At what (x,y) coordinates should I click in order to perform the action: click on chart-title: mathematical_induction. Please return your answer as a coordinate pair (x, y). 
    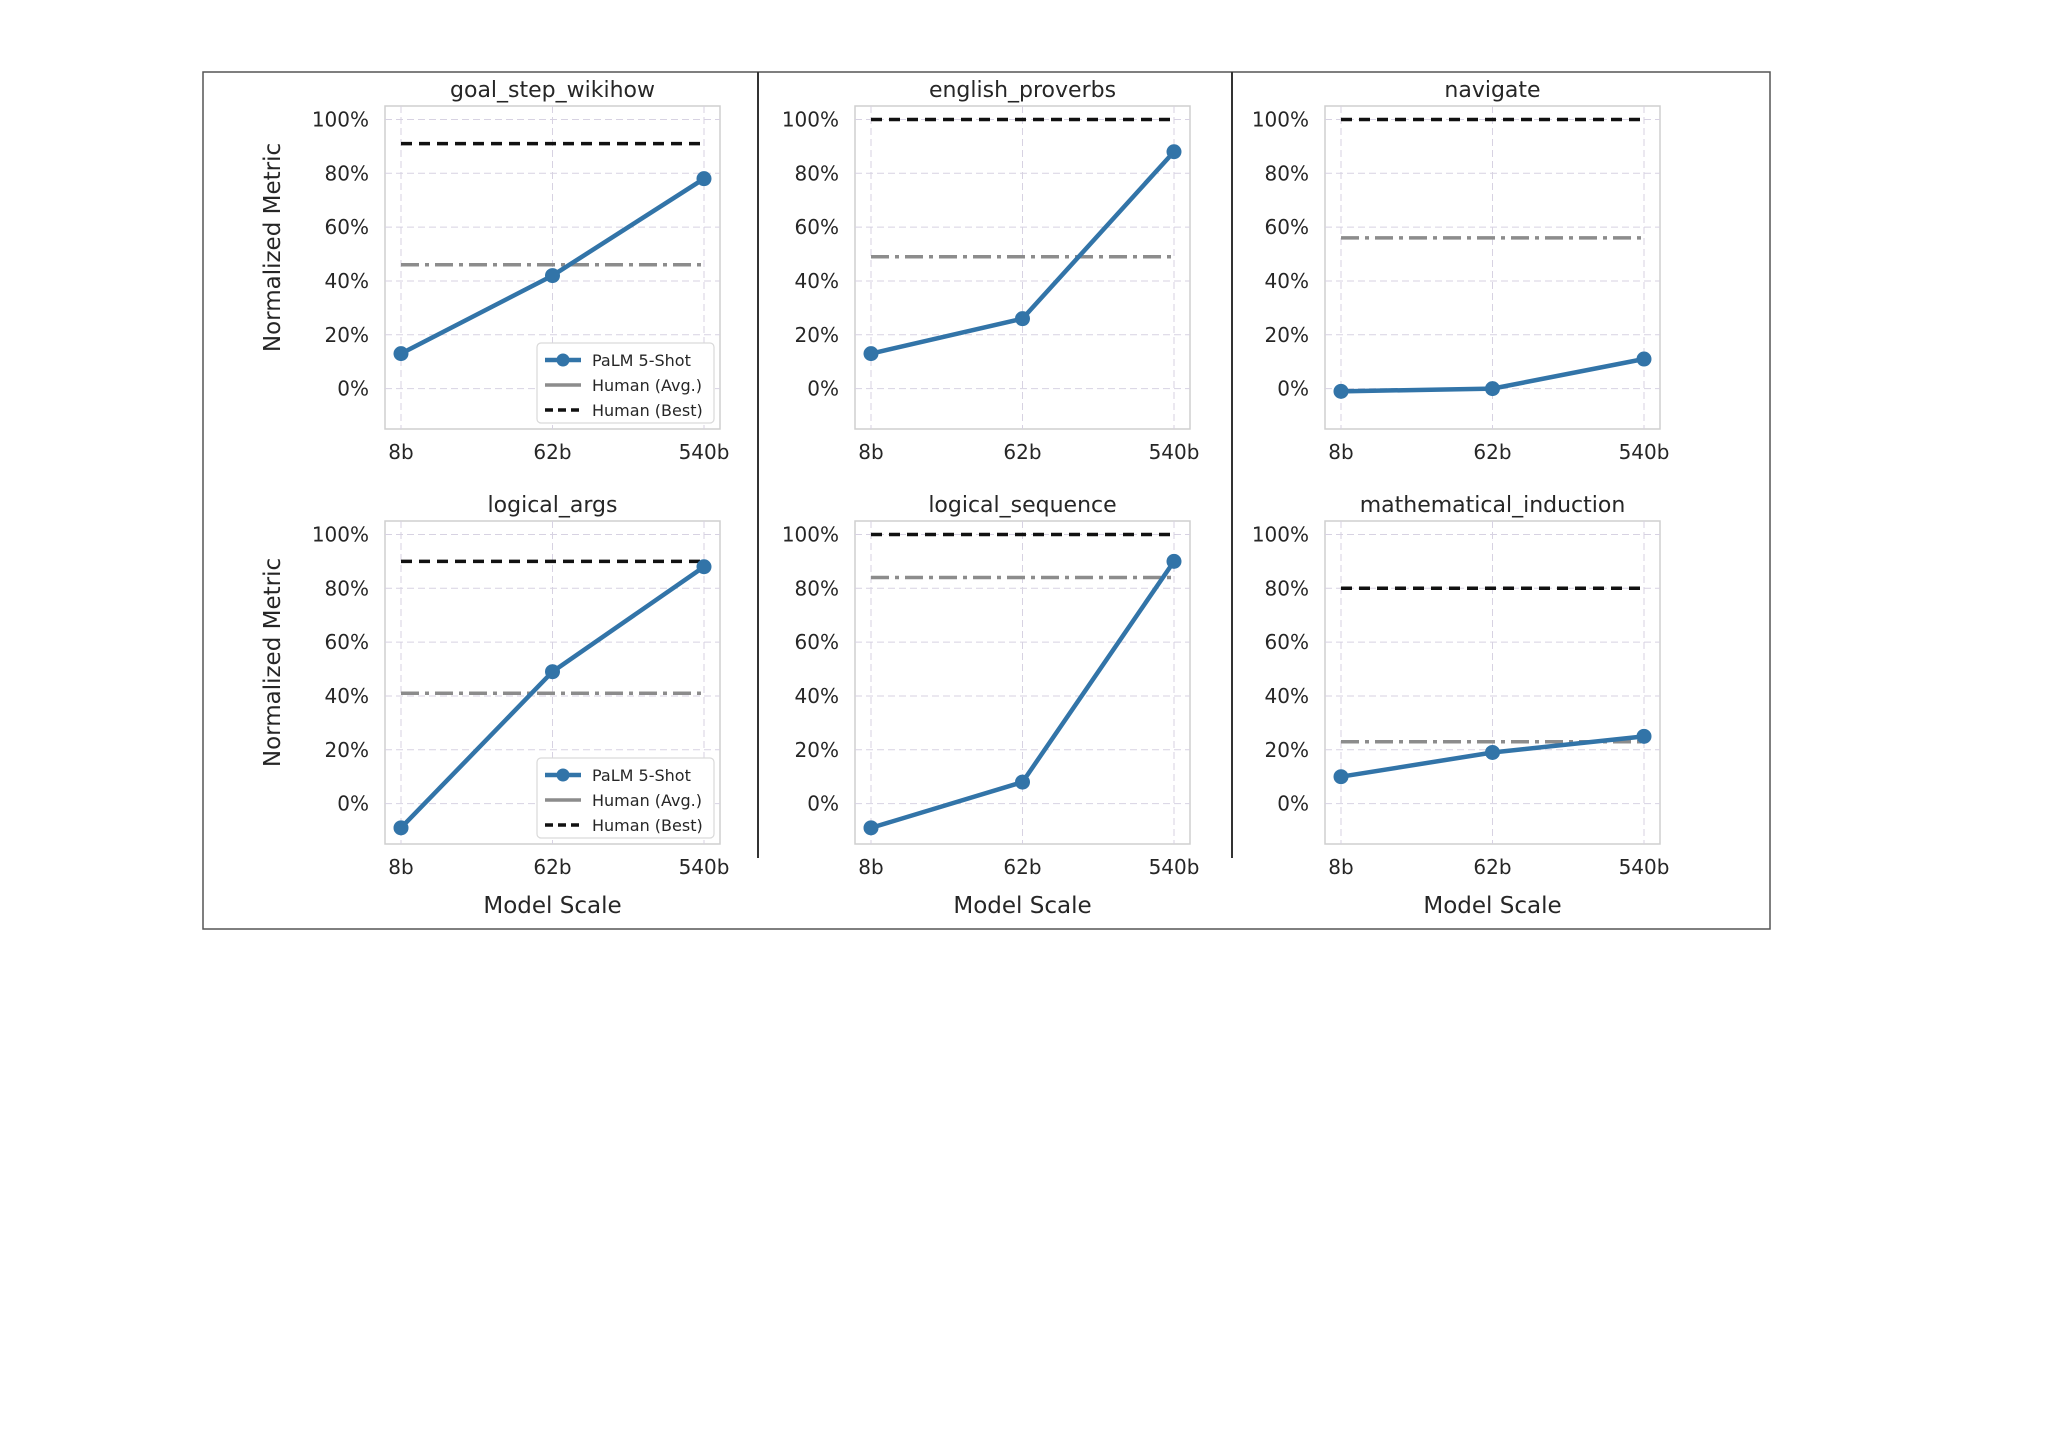
    Looking at the image, I should click on (1493, 505).